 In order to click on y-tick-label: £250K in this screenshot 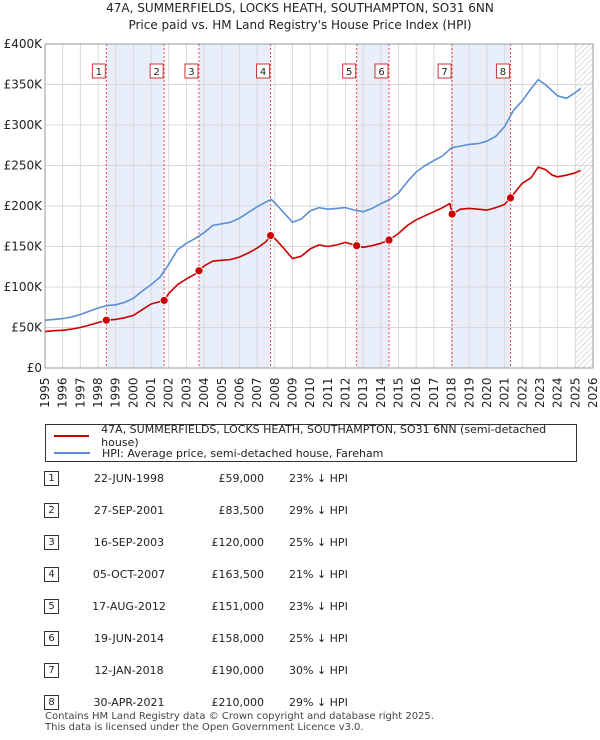, I will do `click(24, 166)`.